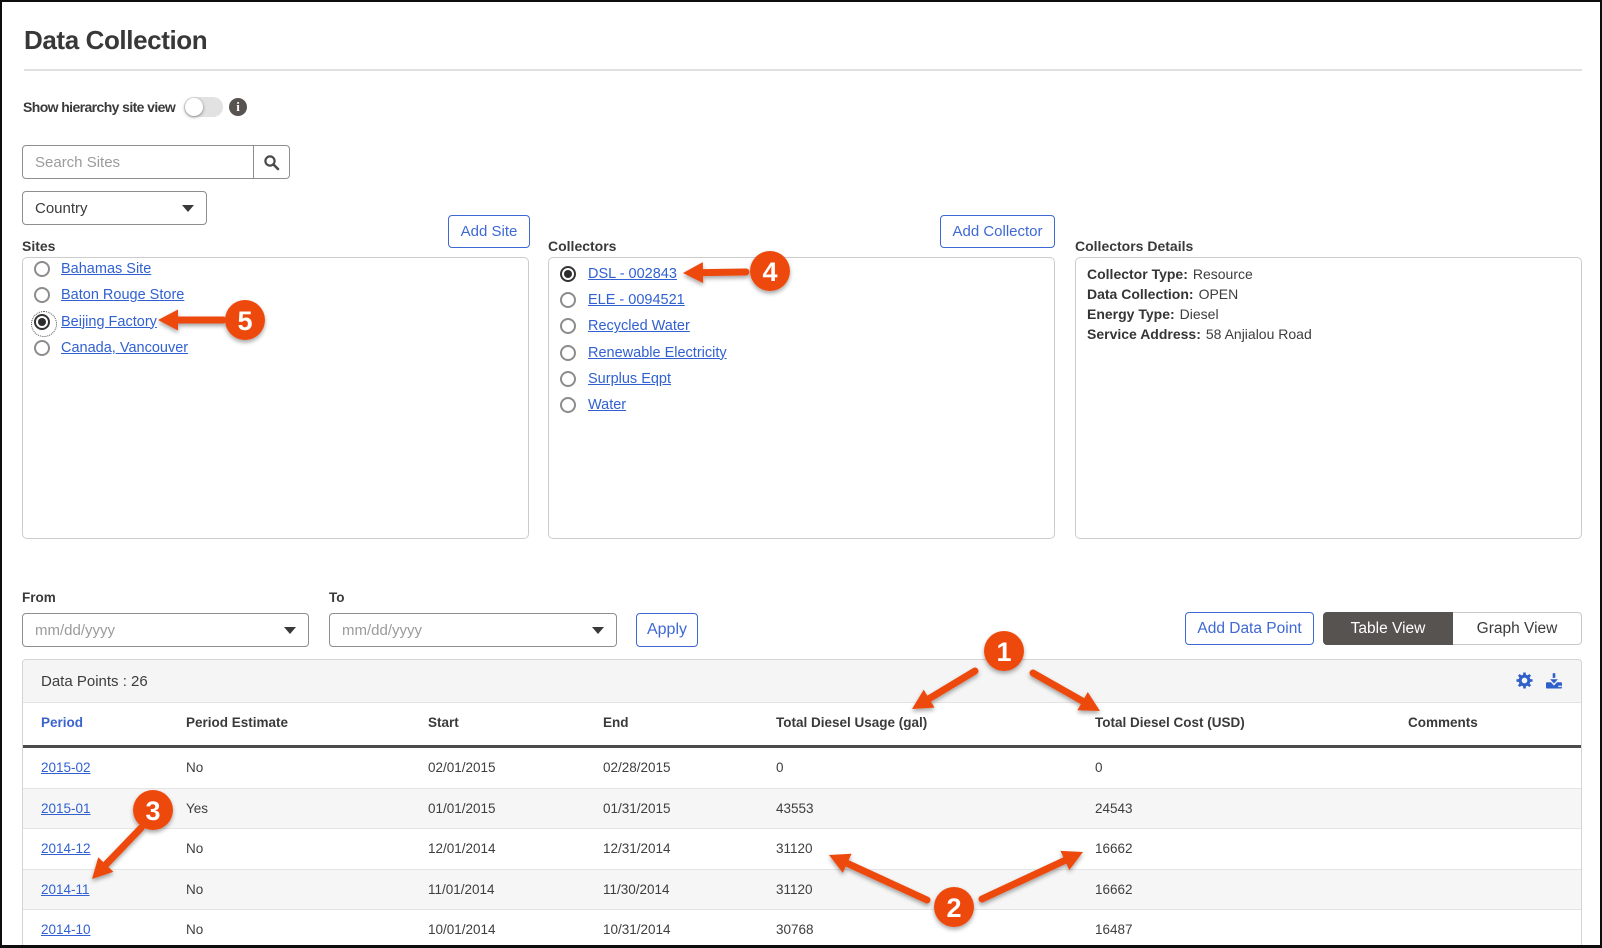  What do you see at coordinates (802, 681) in the screenshot?
I see `data-points-bar: Data Points : 26` at bounding box center [802, 681].